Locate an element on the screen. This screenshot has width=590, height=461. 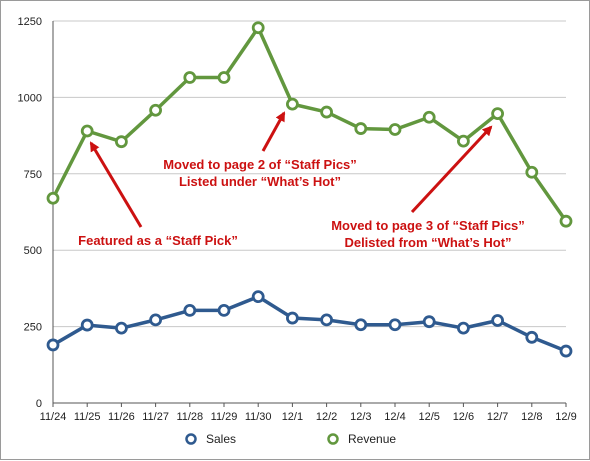
x-tick-label-11-27: 11/27 is located at coordinates (155, 417).